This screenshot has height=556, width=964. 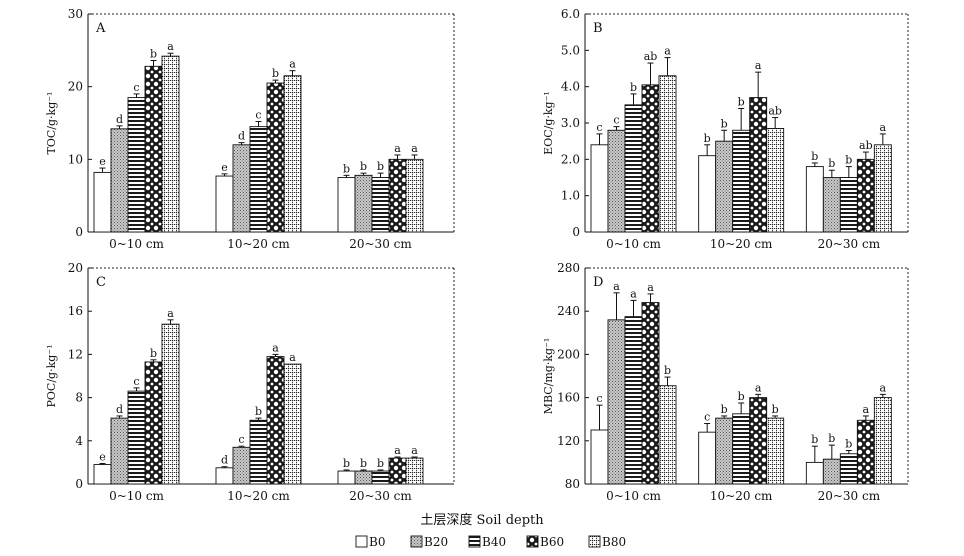 What do you see at coordinates (102, 161) in the screenshot?
I see `significance-letter: e` at bounding box center [102, 161].